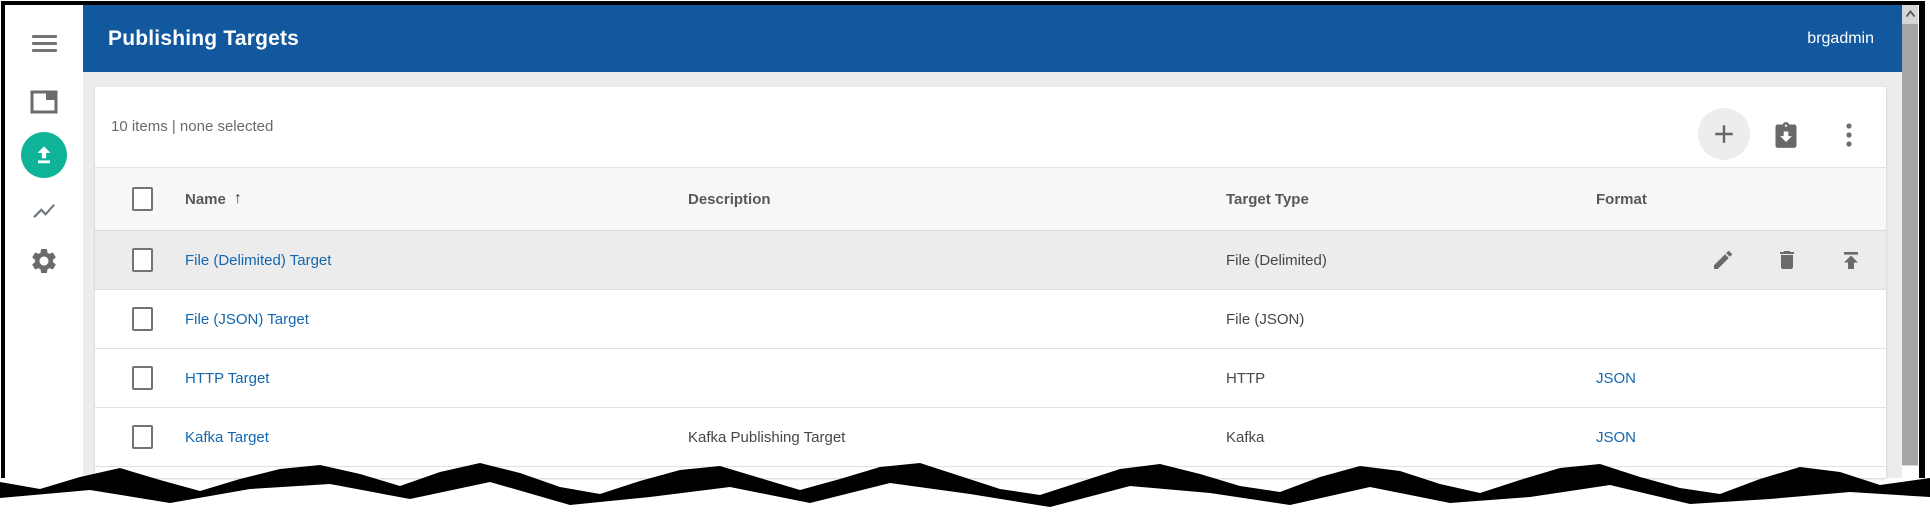 The width and height of the screenshot is (1930, 522). I want to click on upload-top-bar-icon, so click(1851, 260).